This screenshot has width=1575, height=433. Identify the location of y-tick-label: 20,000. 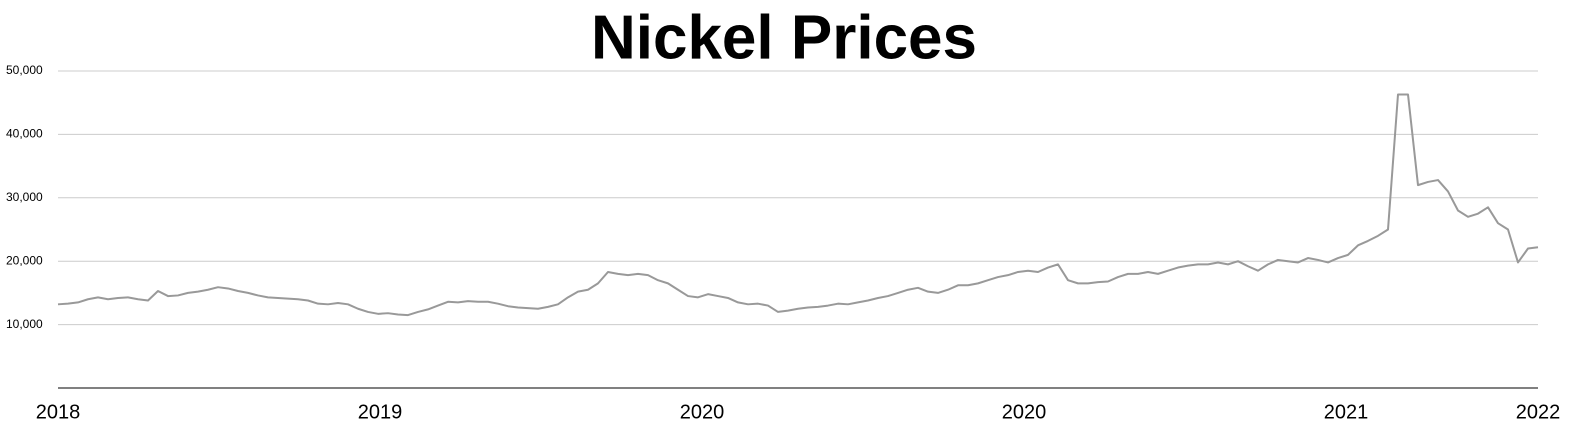
(24, 260).